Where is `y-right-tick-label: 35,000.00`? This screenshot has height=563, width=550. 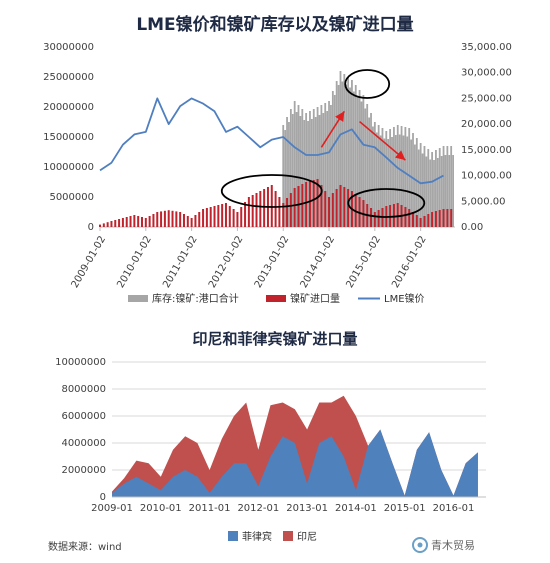
y-right-tick-label: 35,000.00 is located at coordinates (486, 47).